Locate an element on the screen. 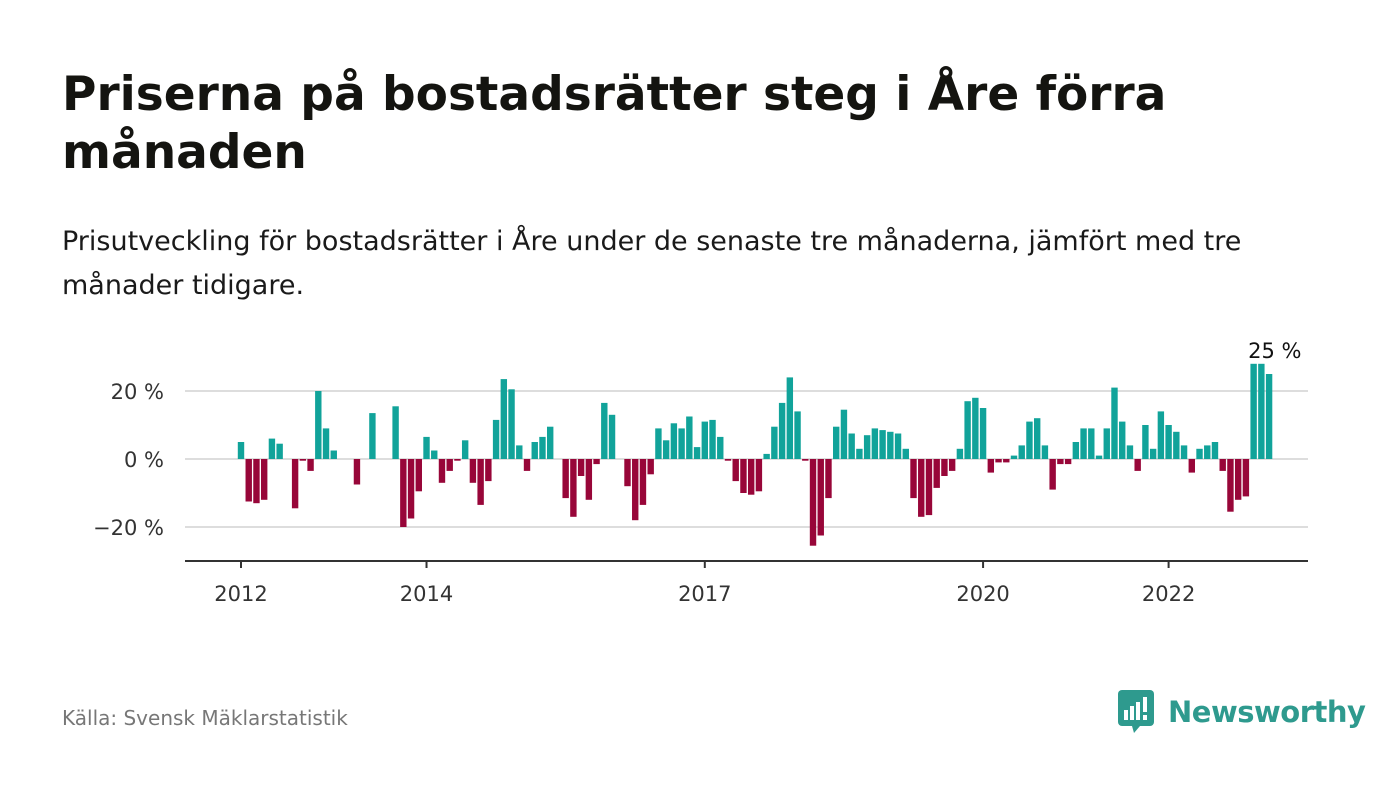  newsworthy-logo: Newsworthy is located at coordinates (1242, 712).